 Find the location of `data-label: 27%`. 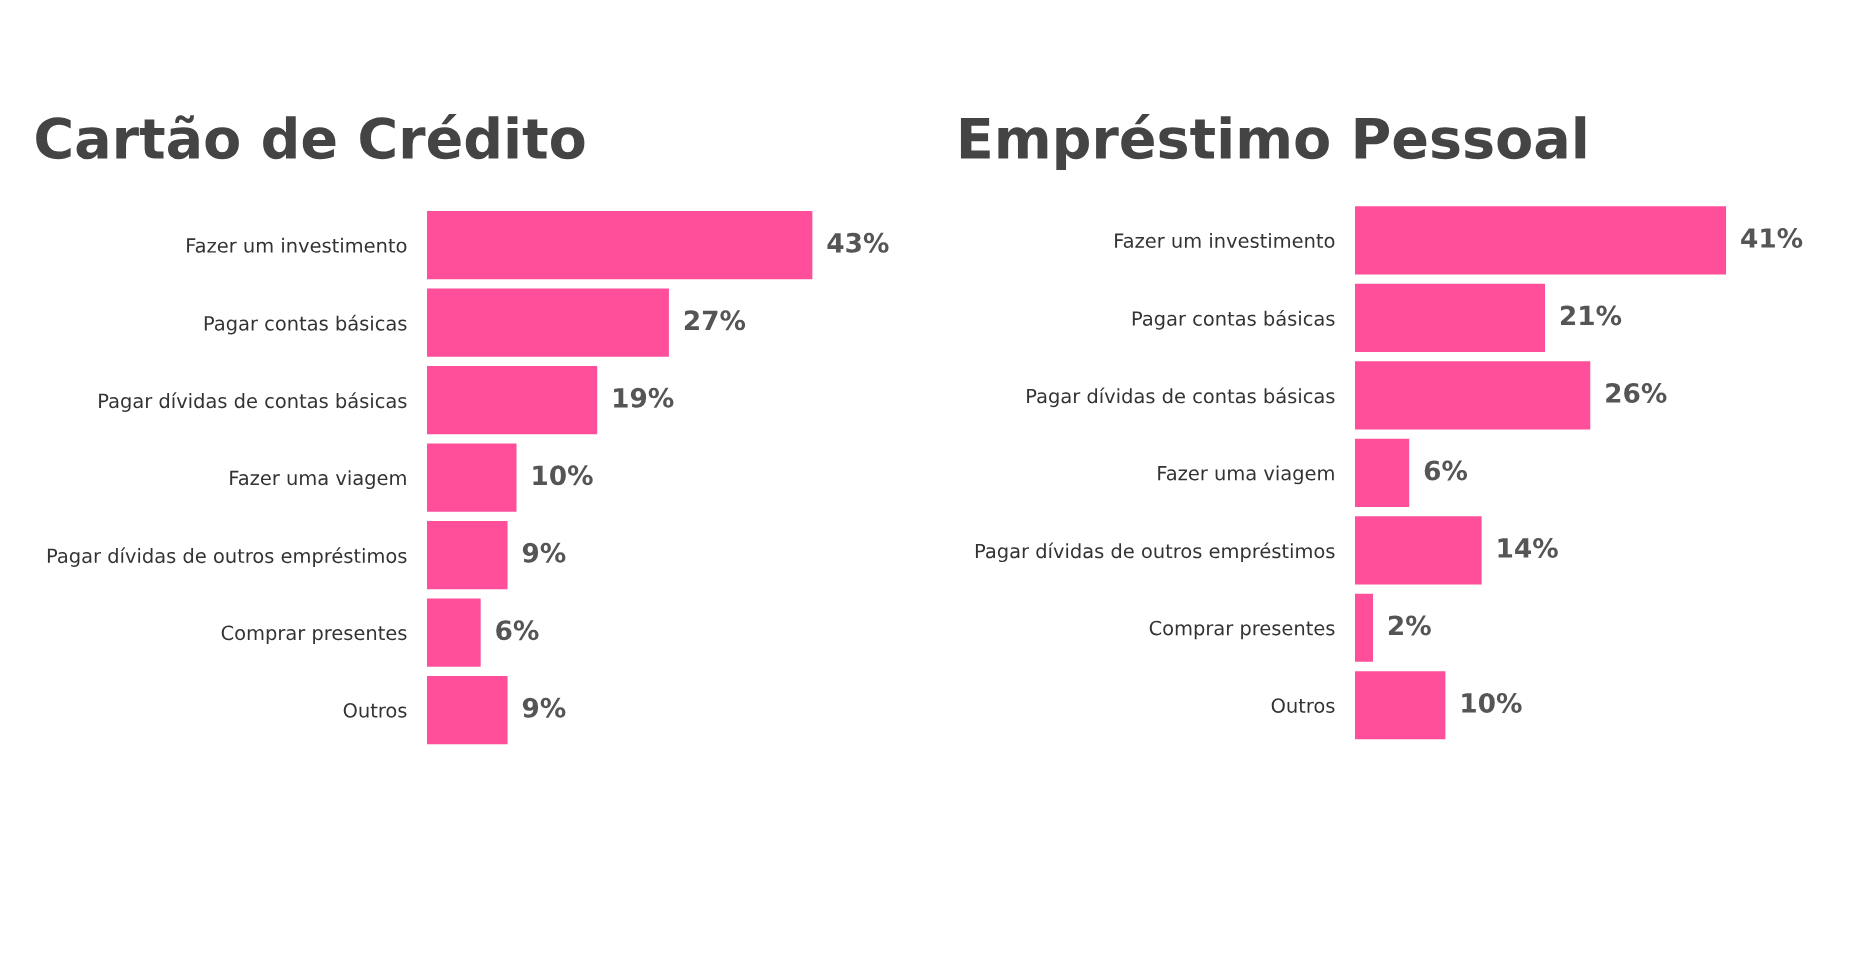

data-label: 27% is located at coordinates (715, 320).